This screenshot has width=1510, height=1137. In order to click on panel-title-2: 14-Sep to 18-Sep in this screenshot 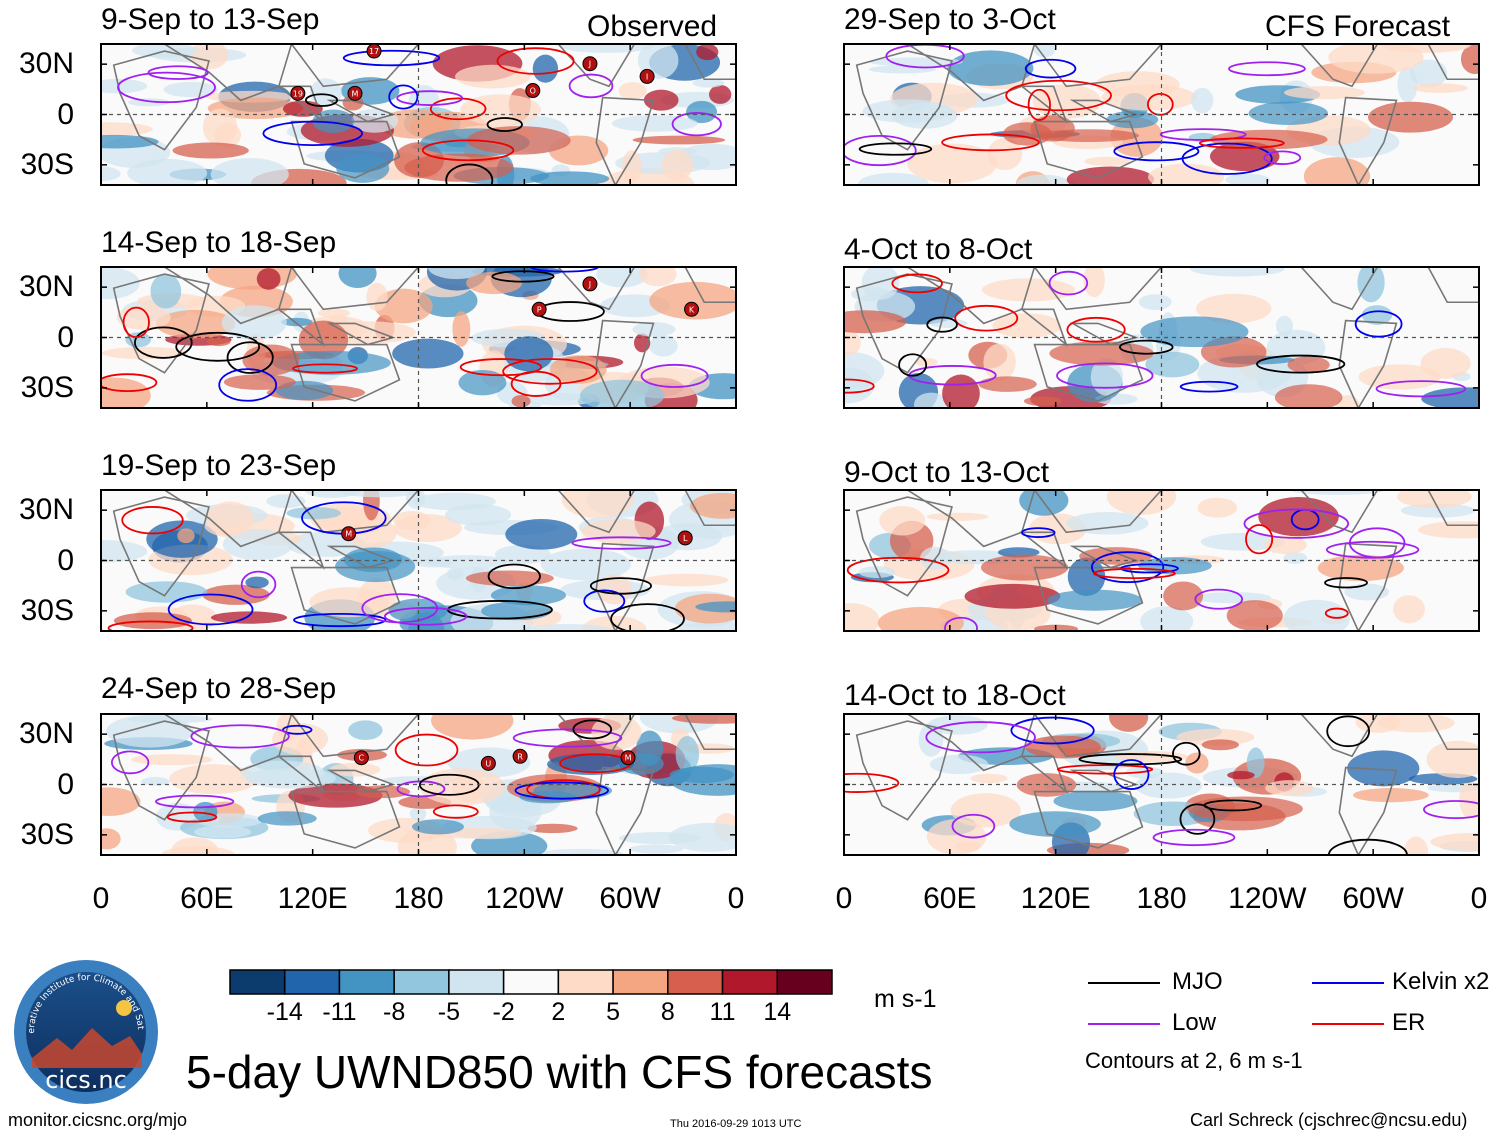, I will do `click(219, 242)`.